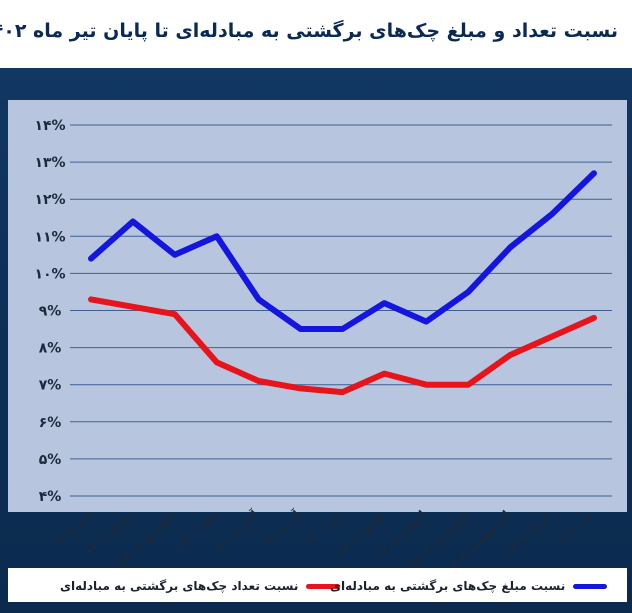  I want to click on y-tick-label: ۴%, so click(50, 497).